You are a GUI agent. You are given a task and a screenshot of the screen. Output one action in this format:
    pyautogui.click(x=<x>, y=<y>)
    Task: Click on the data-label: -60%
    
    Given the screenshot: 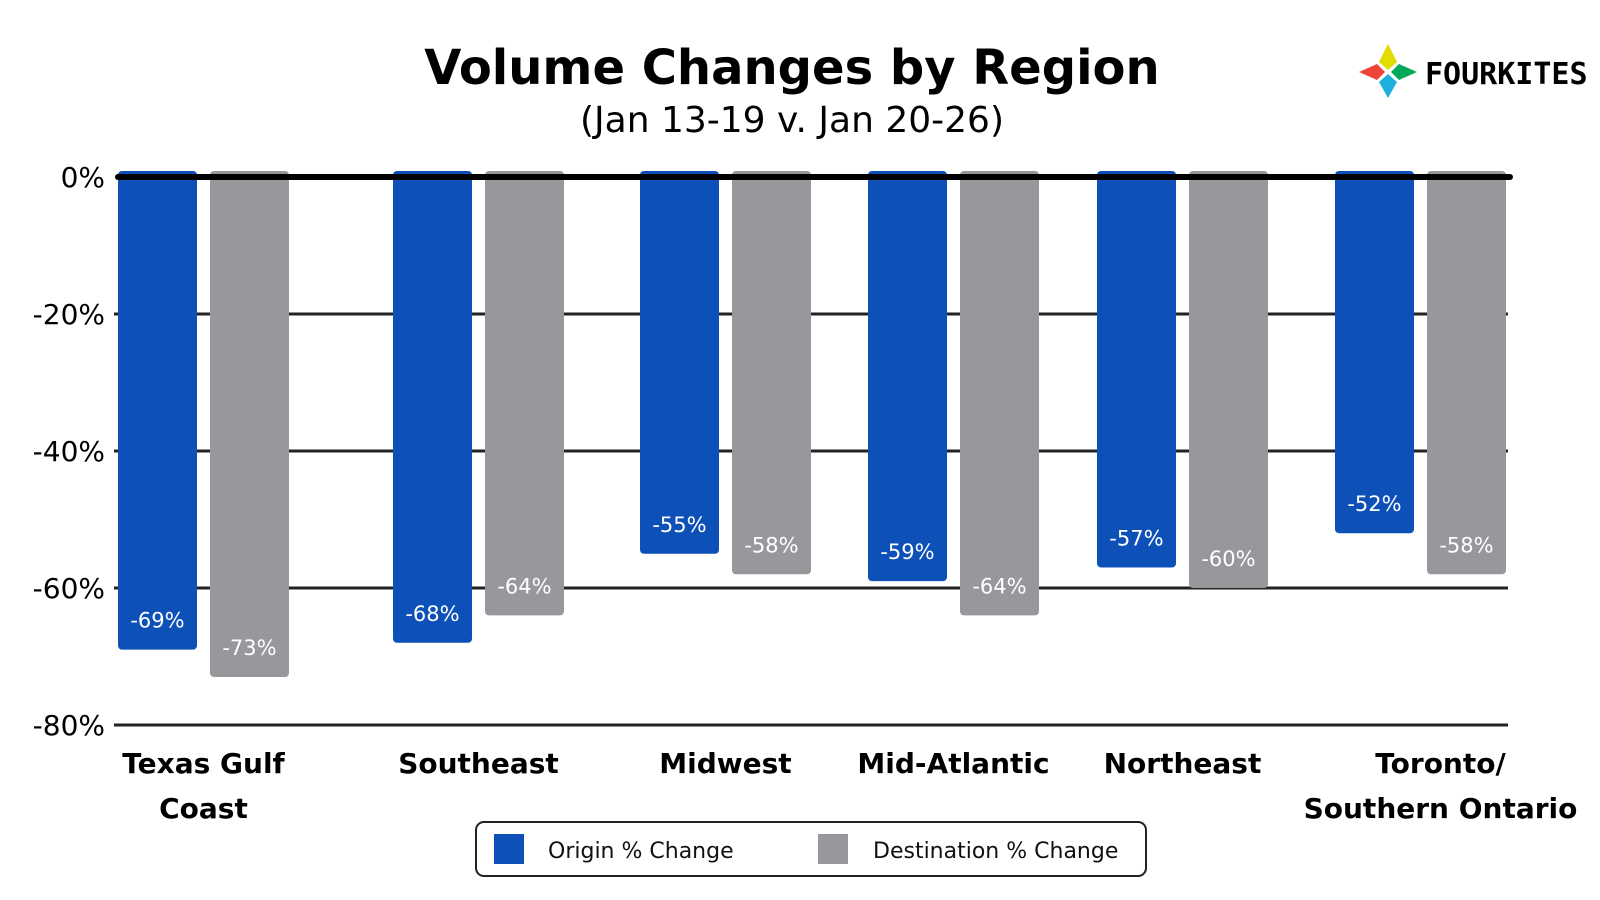 What is the action you would take?
    pyautogui.click(x=1228, y=559)
    